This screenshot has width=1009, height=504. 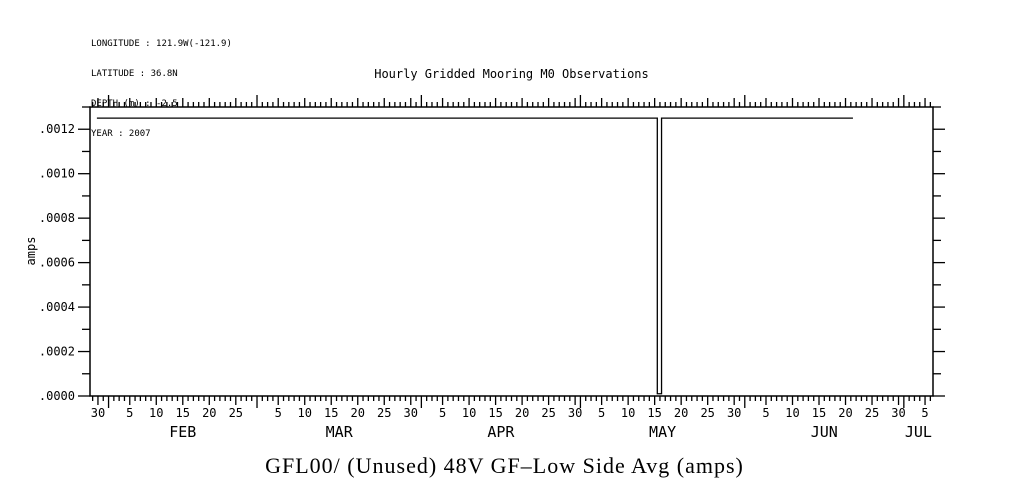 I want to click on chart-title: Hourly Gridded Mooring M0 Observations, so click(x=511, y=74).